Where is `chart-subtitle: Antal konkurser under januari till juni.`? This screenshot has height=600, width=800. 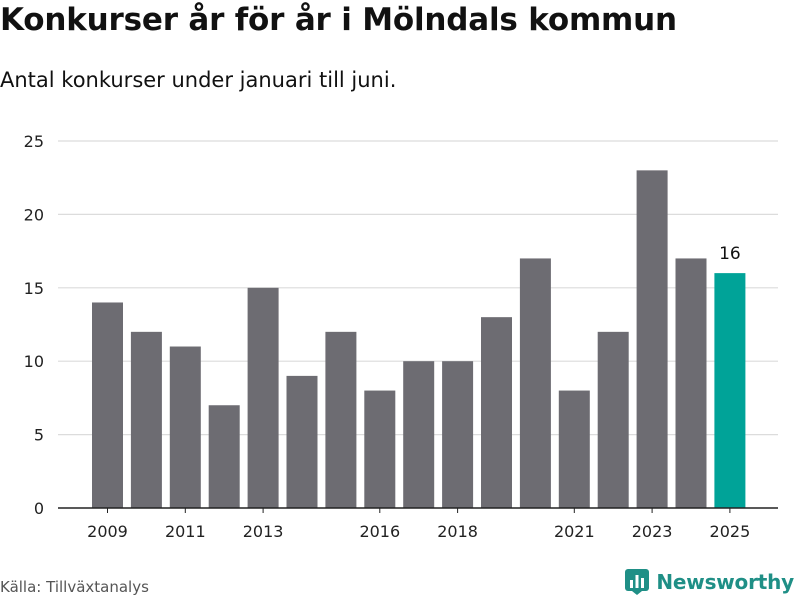
chart-subtitle: Antal konkurser under januari till juni. is located at coordinates (198, 80).